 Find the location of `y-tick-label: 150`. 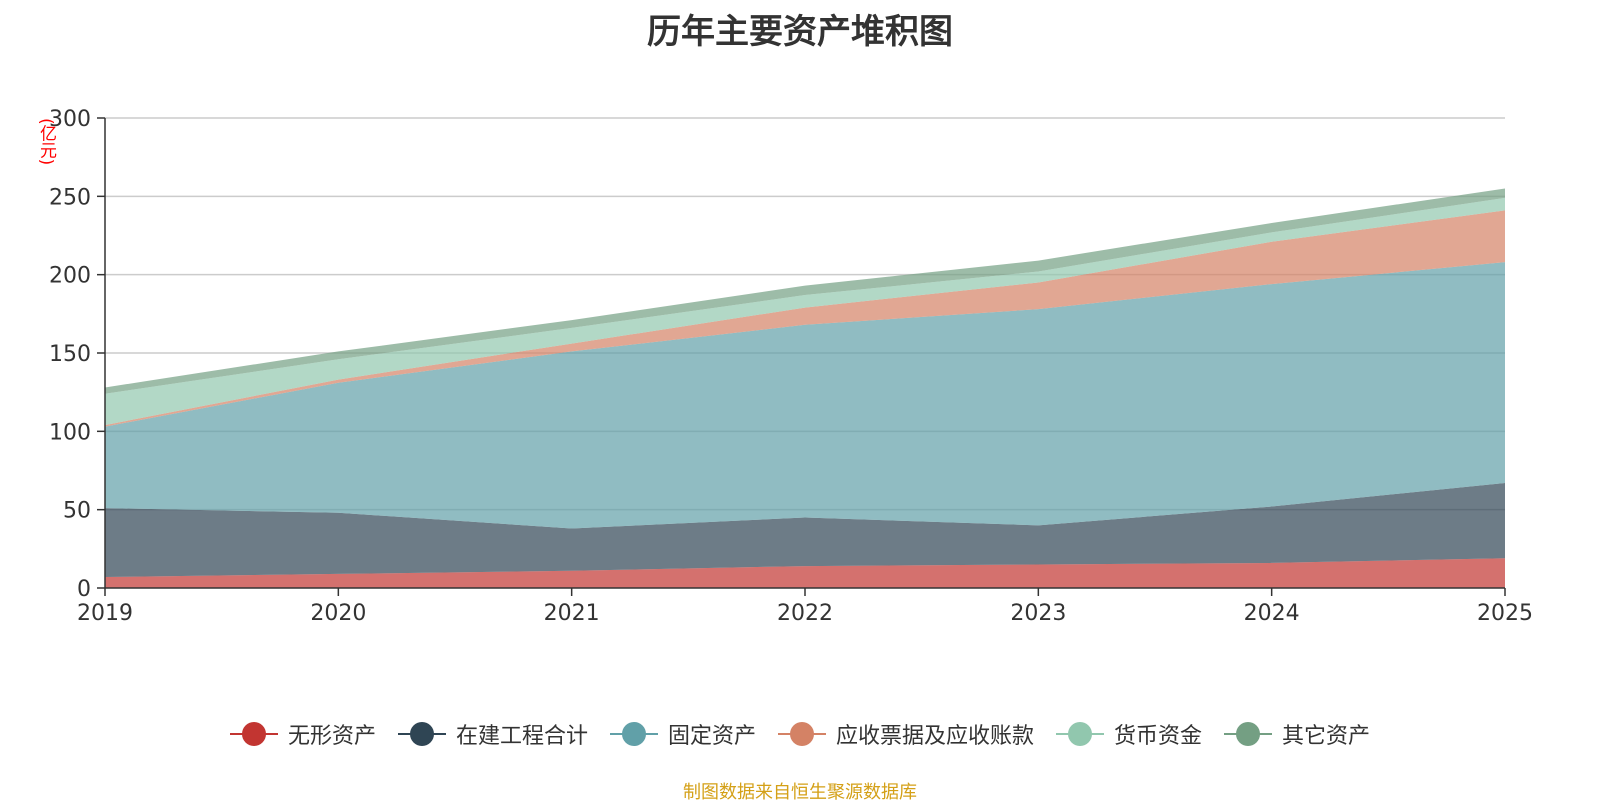

y-tick-label: 150 is located at coordinates (70, 354).